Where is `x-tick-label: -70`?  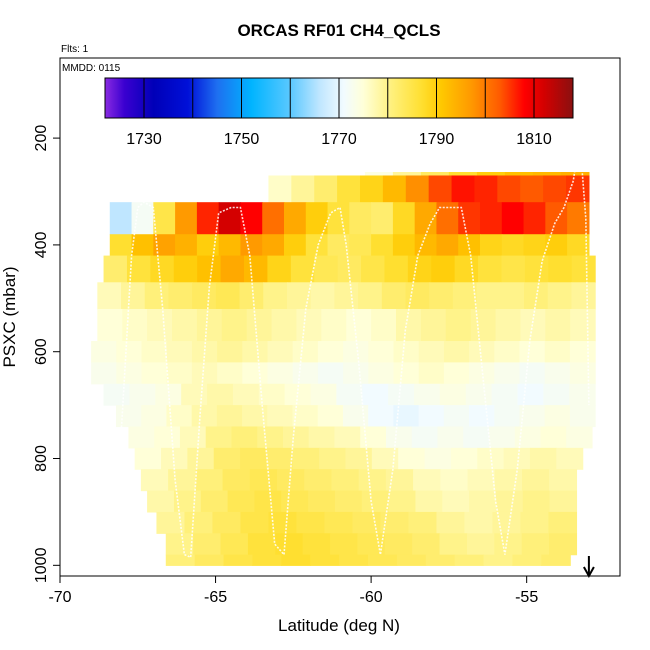 x-tick-label: -70 is located at coordinates (59, 597).